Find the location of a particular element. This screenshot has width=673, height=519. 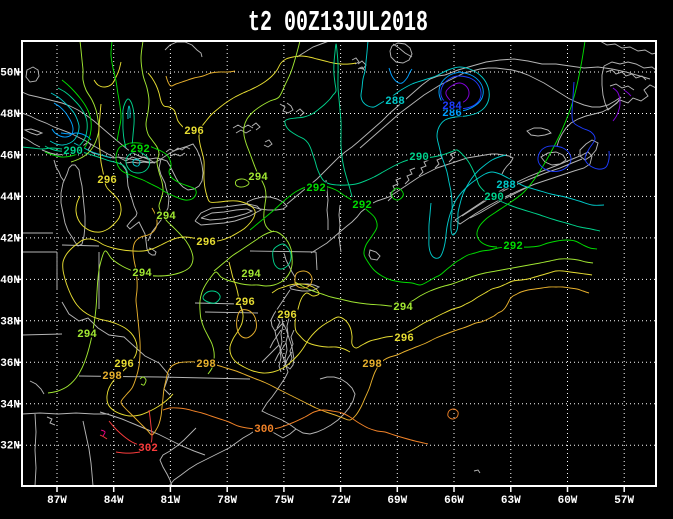

svg-text: 40N is located at coordinates (10, 281).